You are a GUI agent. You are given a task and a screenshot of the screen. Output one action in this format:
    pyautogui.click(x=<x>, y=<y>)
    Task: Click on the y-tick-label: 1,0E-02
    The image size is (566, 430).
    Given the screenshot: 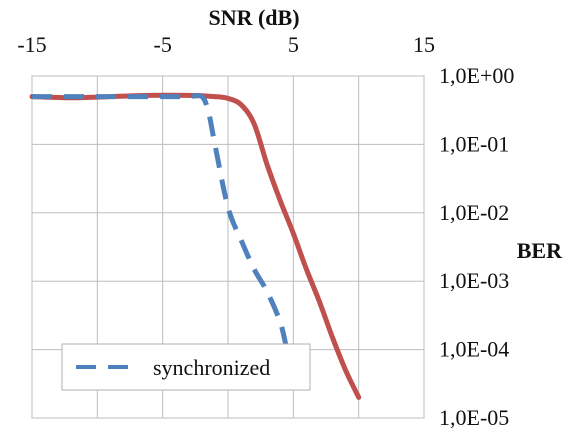 What is the action you would take?
    pyautogui.click(x=474, y=212)
    